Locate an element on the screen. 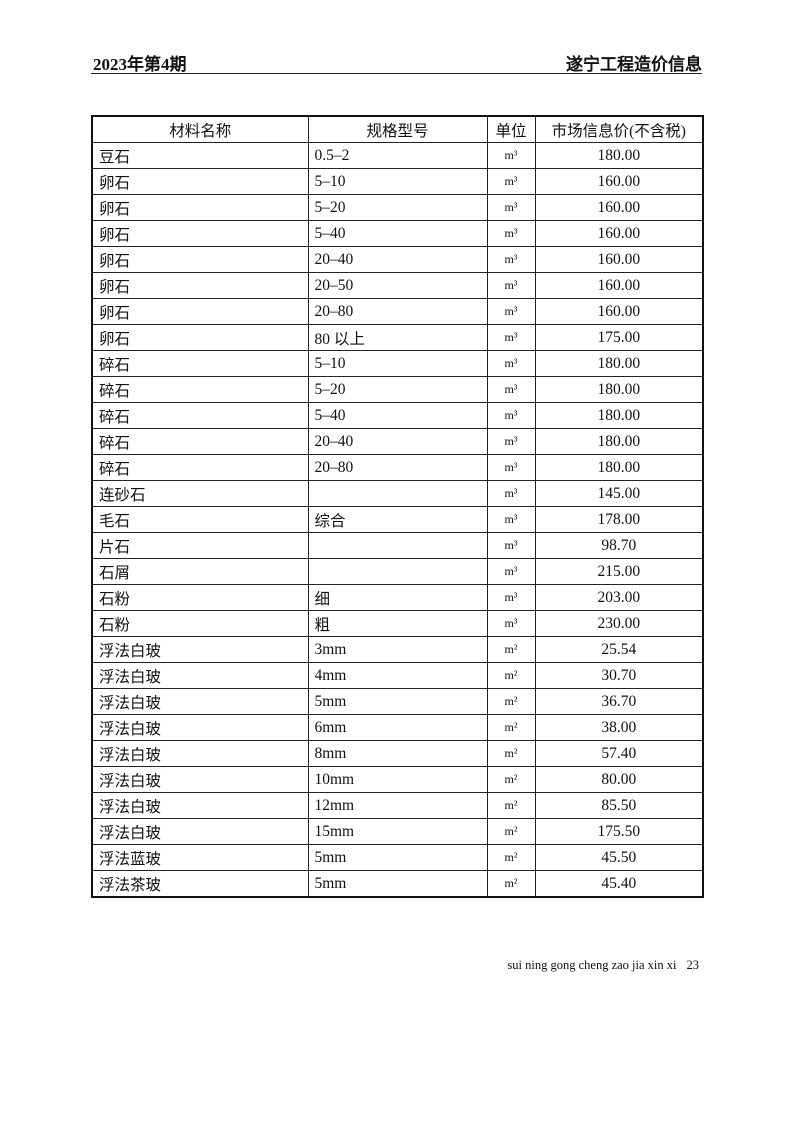 This screenshot has width=793, height=1122. table-row: 碎石 20–40 m³ 180.00 is located at coordinates (397, 441).